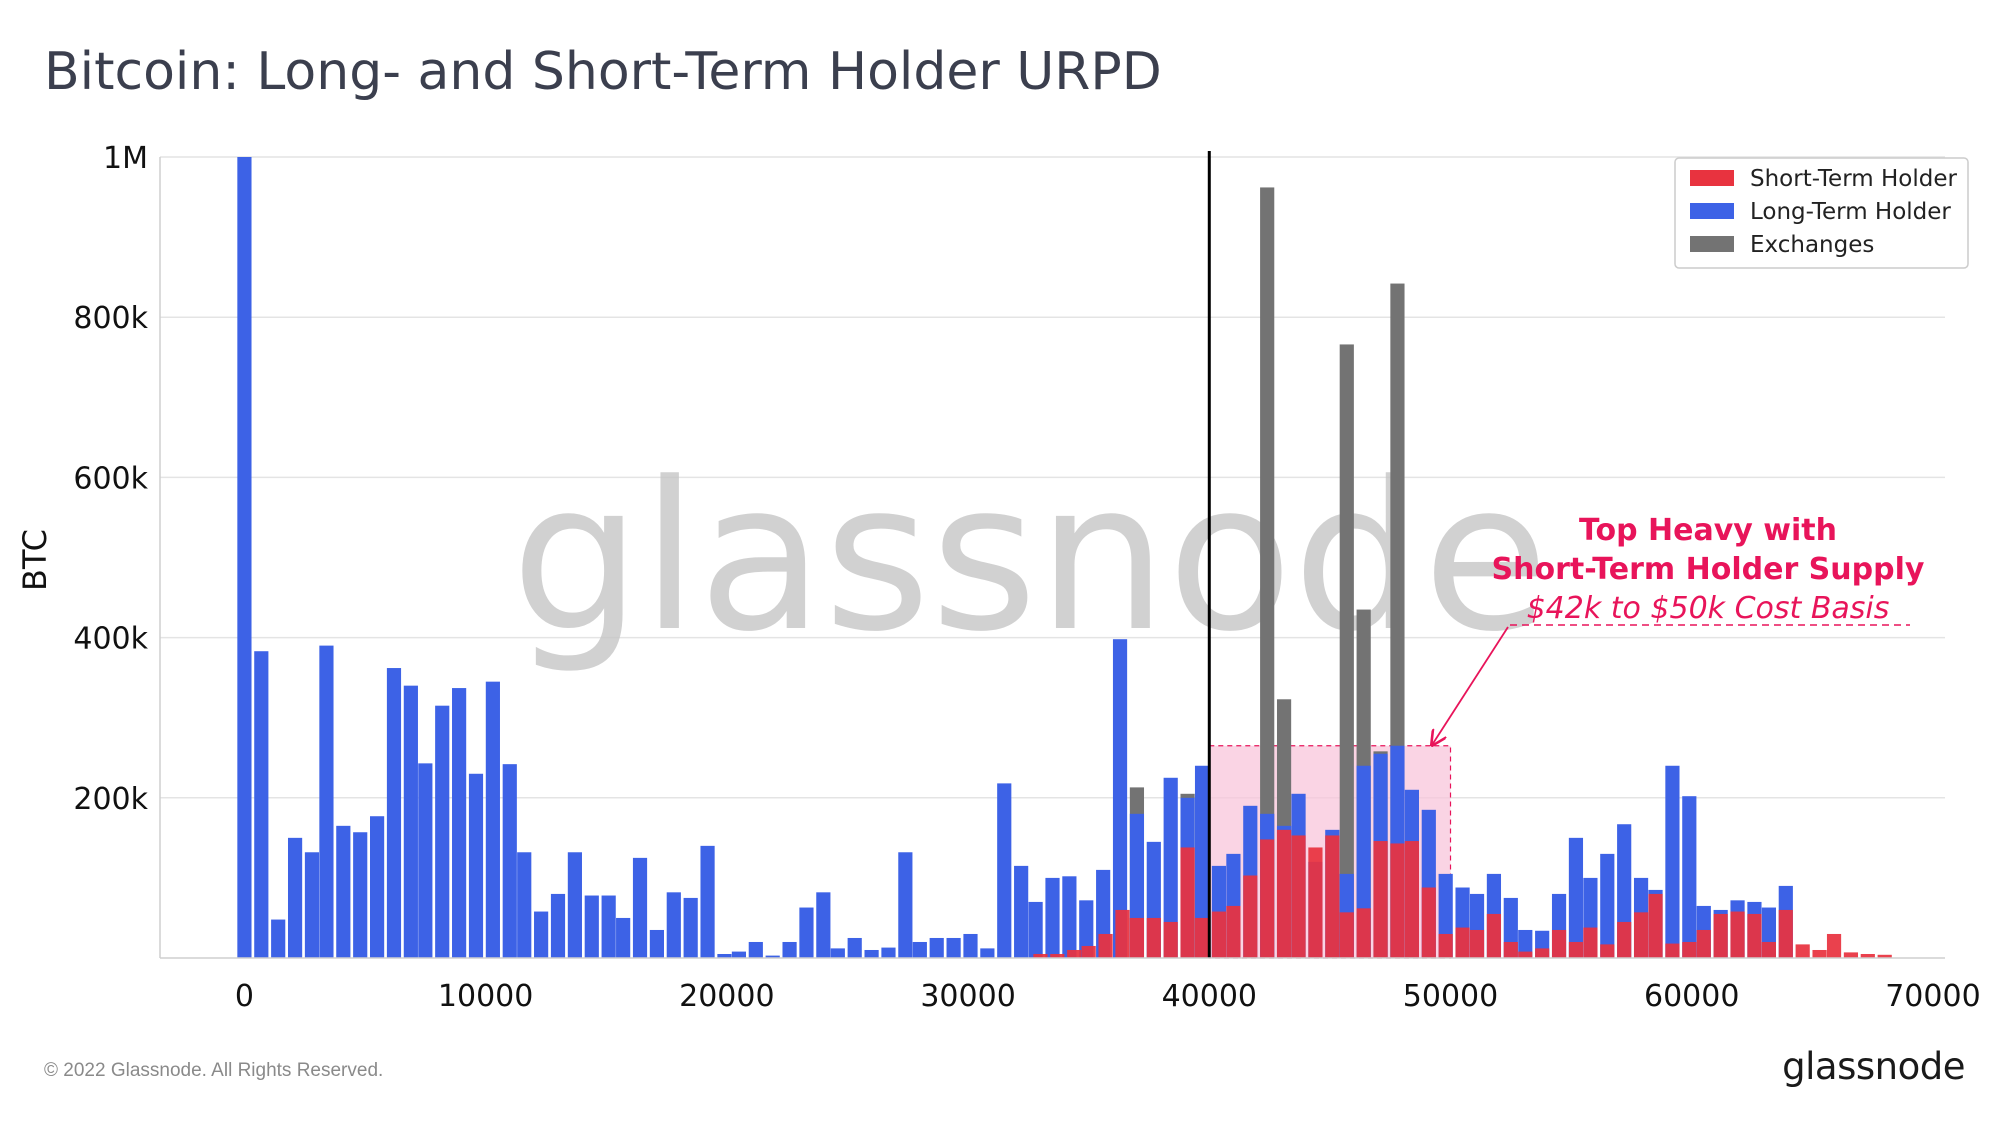 This screenshot has height=1129, width=2000. What do you see at coordinates (1450, 996) in the screenshot?
I see `x-tick-label-50000: 50000` at bounding box center [1450, 996].